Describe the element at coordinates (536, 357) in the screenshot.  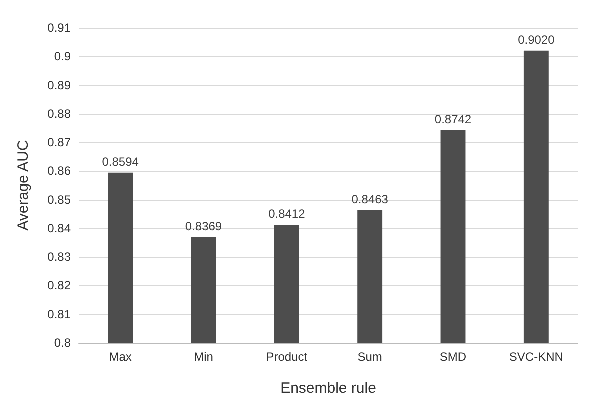
I see `x-tick-label: SVC-KNN` at that location.